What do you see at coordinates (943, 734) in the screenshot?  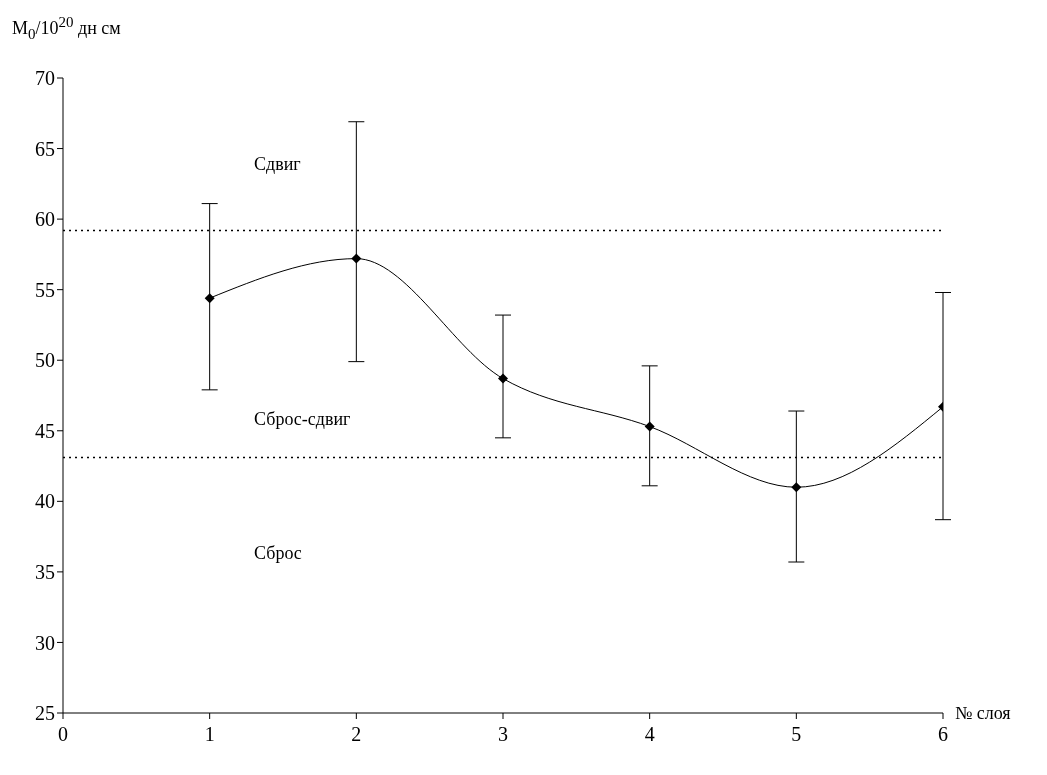 I see `x-tick-label: 6` at bounding box center [943, 734].